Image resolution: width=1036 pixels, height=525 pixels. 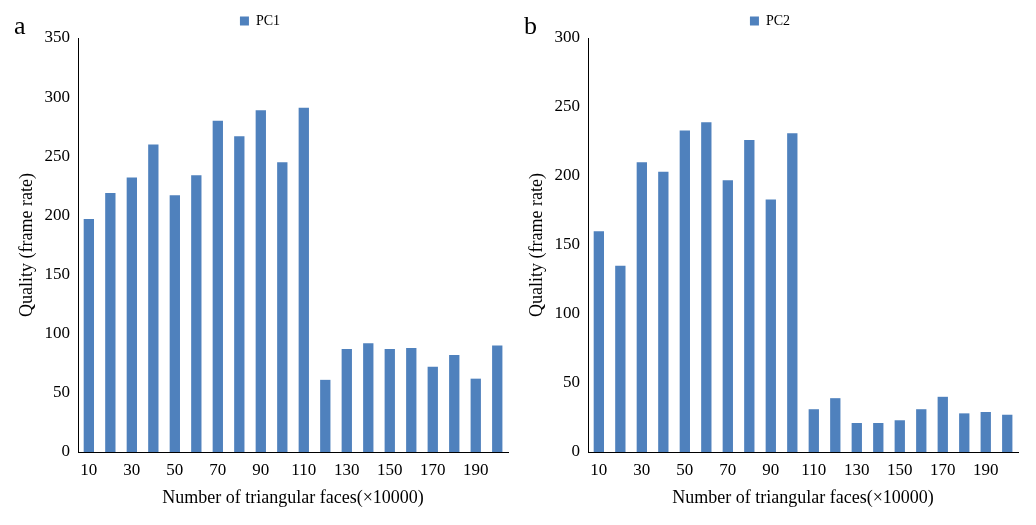 What do you see at coordinates (530, 25) in the screenshot?
I see `text: b` at bounding box center [530, 25].